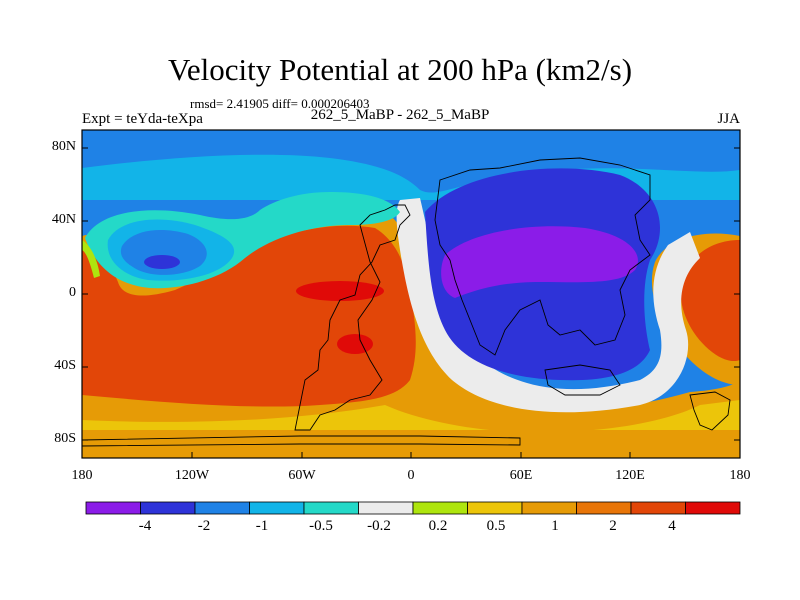 The width and height of the screenshot is (800, 600). Describe the element at coordinates (411, 416) in the screenshot. I see `positive-yellow-south` at that location.